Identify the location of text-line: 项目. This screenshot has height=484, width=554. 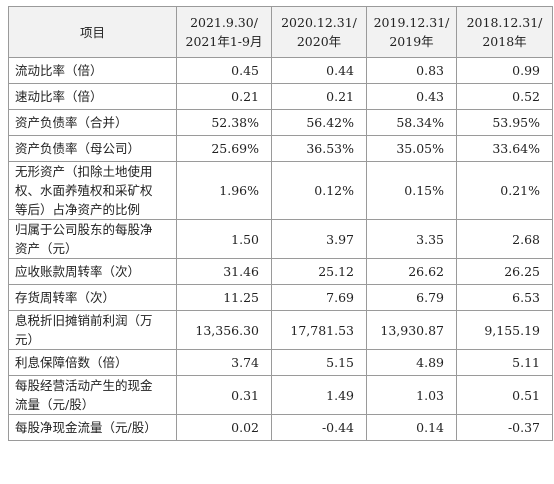
(92, 32).